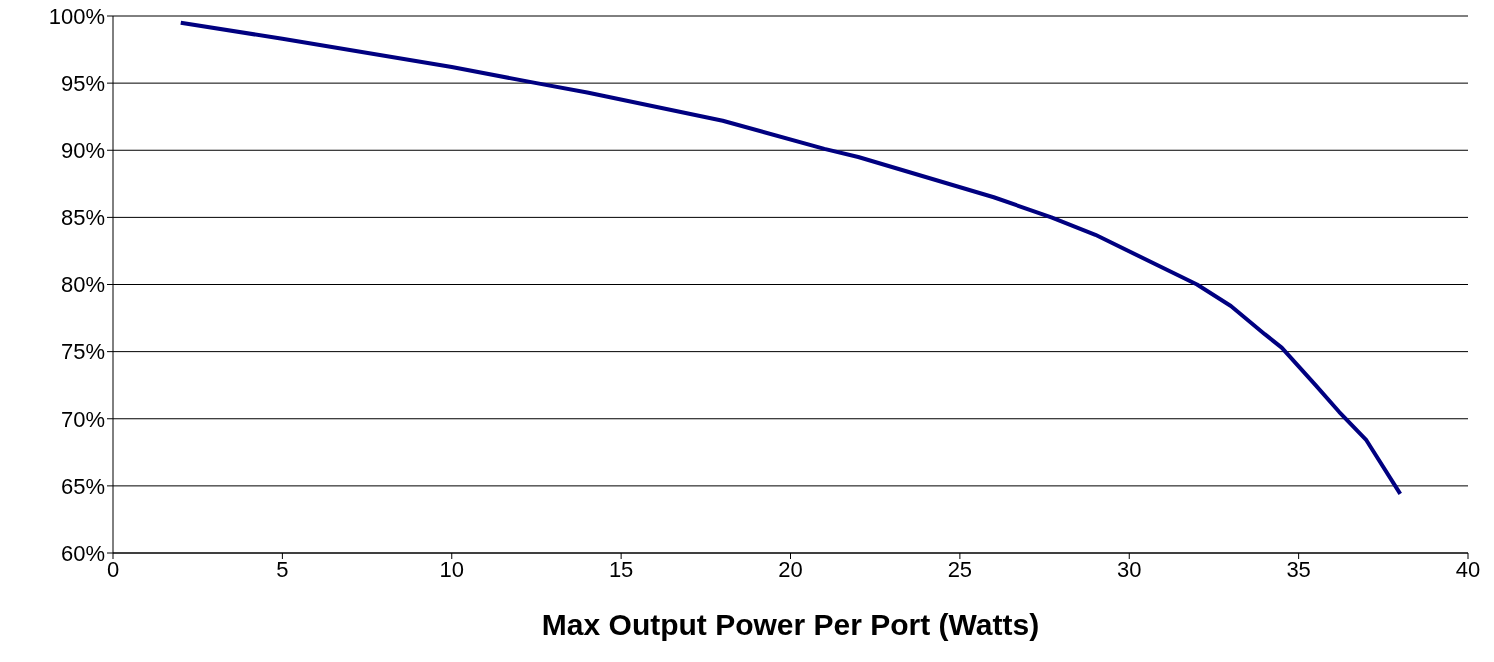 This screenshot has width=1494, height=662. Describe the element at coordinates (82, 553) in the screenshot. I see `y-tick-label: 60%` at that location.